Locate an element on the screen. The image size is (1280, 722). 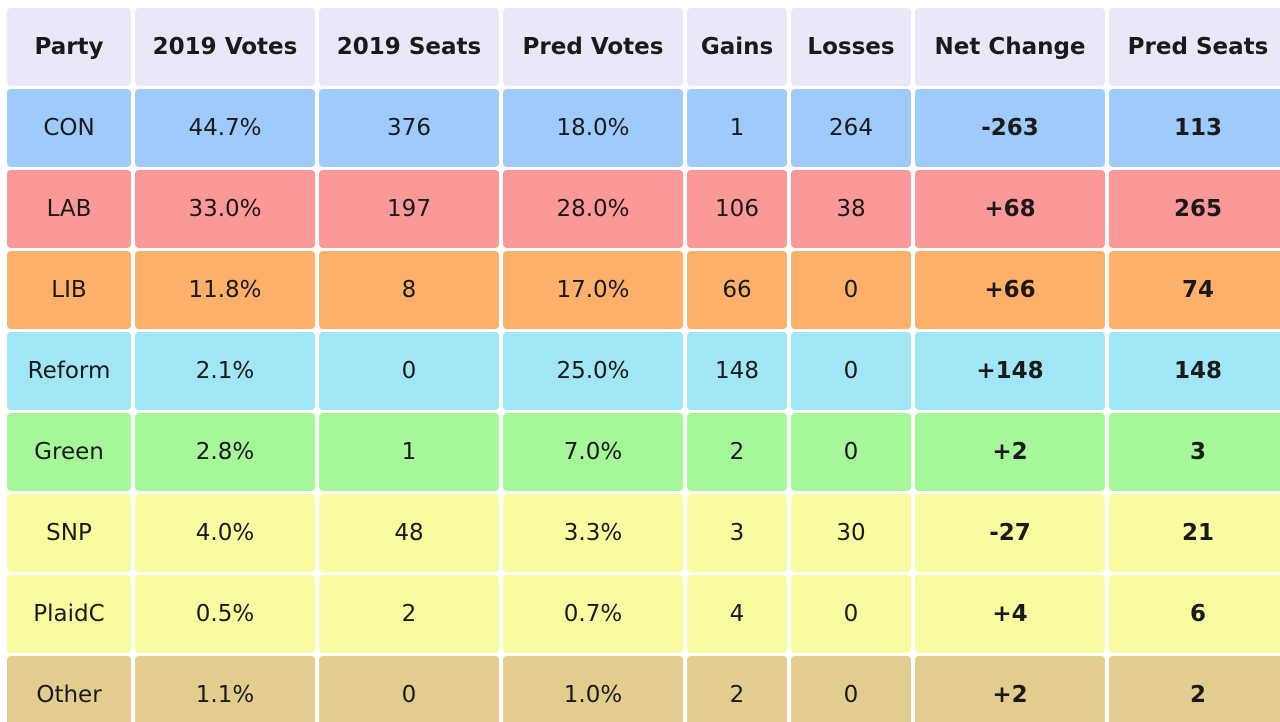
cell-pred-votes: 18.0% is located at coordinates (593, 128).